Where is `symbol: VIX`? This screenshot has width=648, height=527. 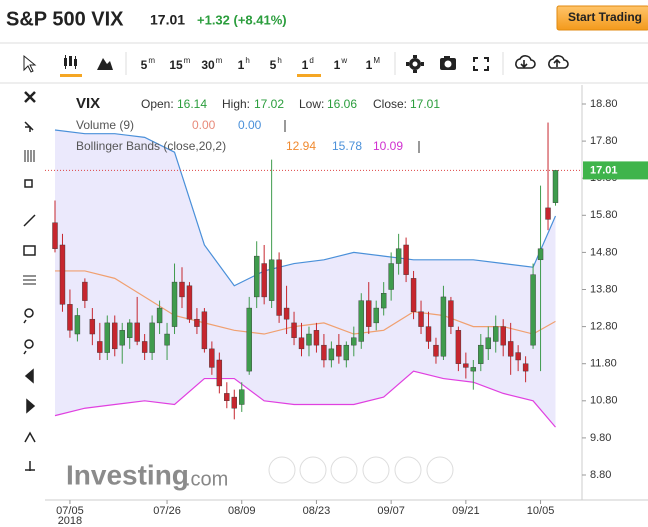 symbol: VIX is located at coordinates (88, 103).